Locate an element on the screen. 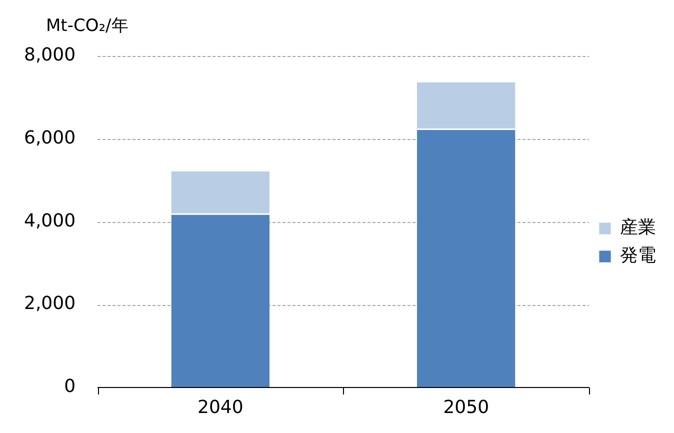 The width and height of the screenshot is (674, 433). legend-label: 発電 is located at coordinates (638, 255).